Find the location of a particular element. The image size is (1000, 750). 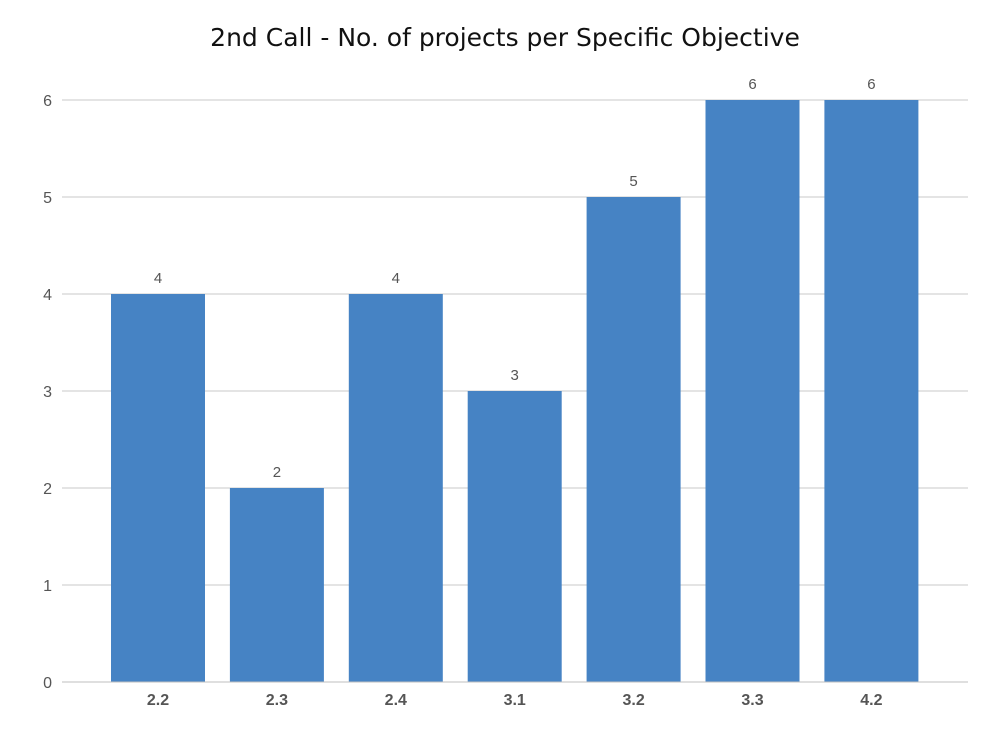

y-tick-label: 3 is located at coordinates (47, 392).